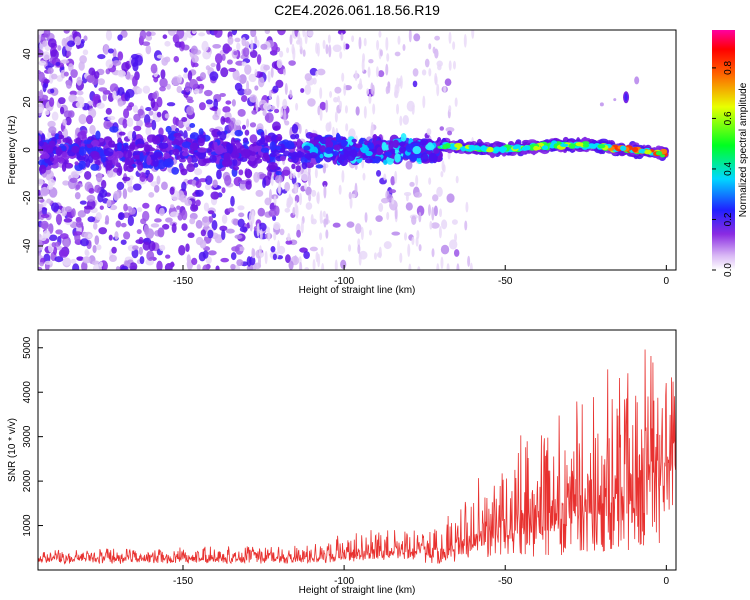 The width and height of the screenshot is (750, 600). What do you see at coordinates (357, 590) in the screenshot?
I see `snr-x-axis-label: Height of straight line (km)` at bounding box center [357, 590].